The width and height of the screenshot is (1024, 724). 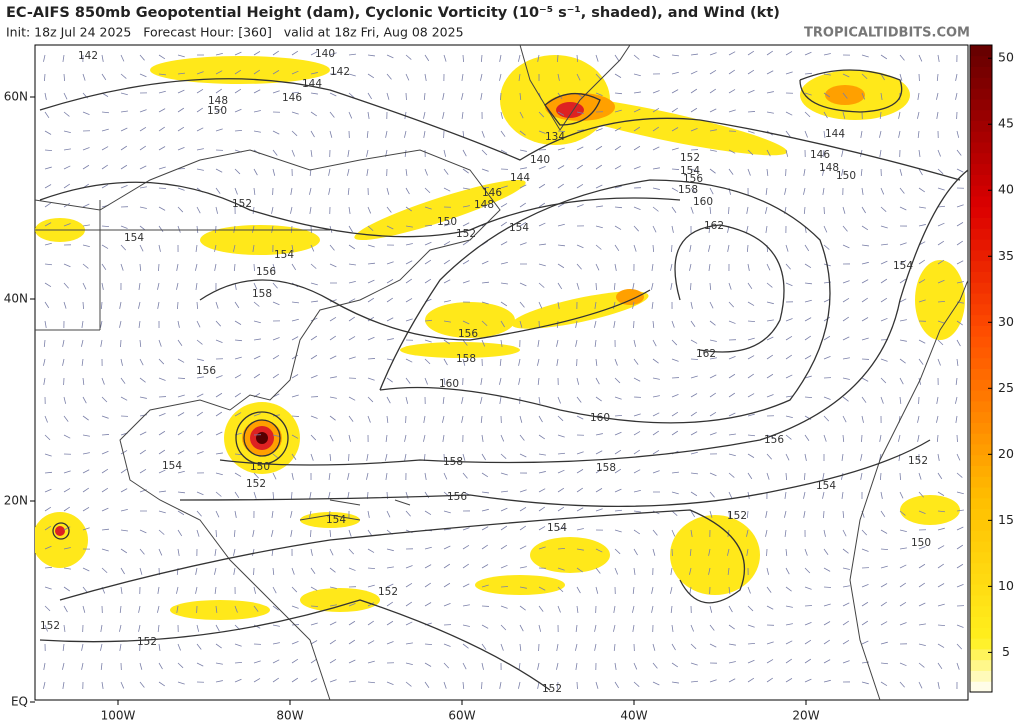 What do you see at coordinates (887, 33) in the screenshot?
I see `site: TROPICALTIDBITS.COM` at bounding box center [887, 33].